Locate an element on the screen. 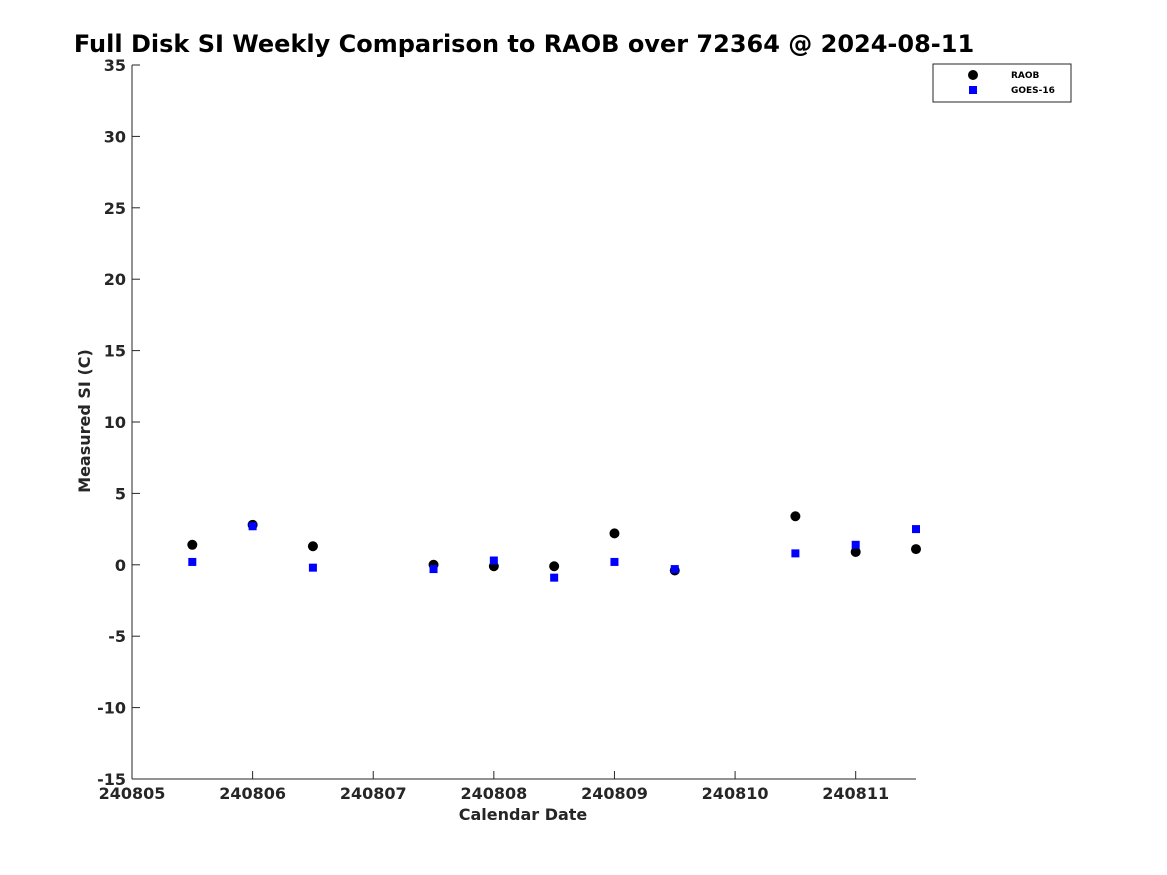 This screenshot has height=875, width=1167. y-tick-label: -5 is located at coordinates (117, 636).